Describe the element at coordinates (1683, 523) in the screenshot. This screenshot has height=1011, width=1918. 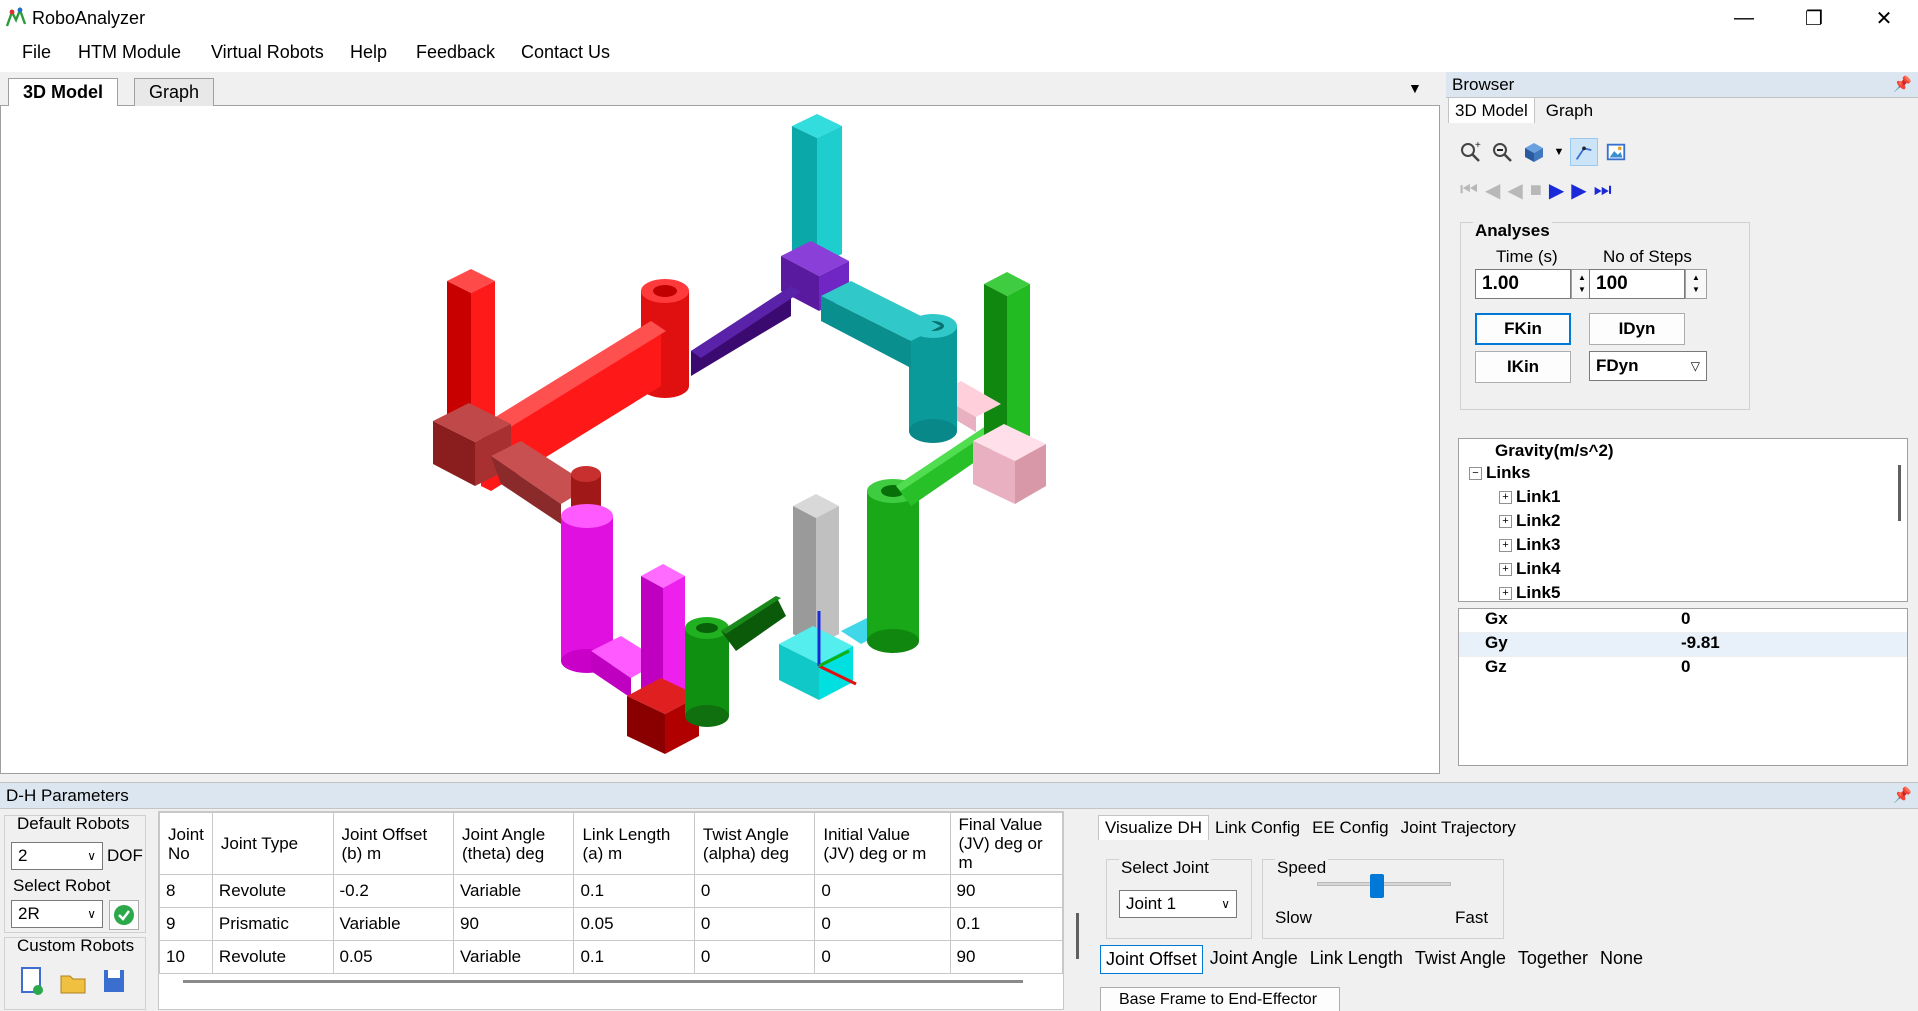
I see `tree-link-item: + Link2` at that location.